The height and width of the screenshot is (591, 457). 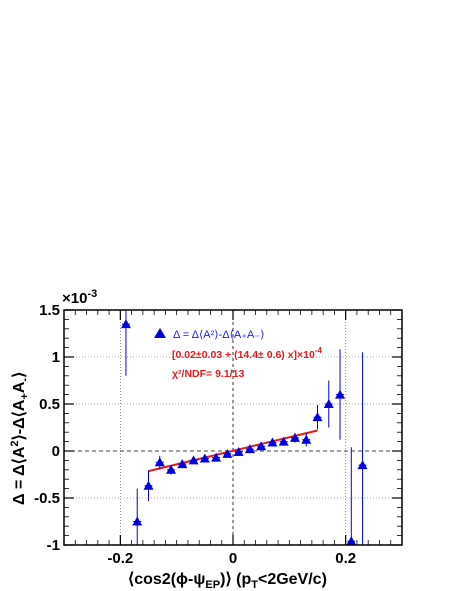 I want to click on y-axis-exponent: ×10⁻³, so click(x=79, y=297).